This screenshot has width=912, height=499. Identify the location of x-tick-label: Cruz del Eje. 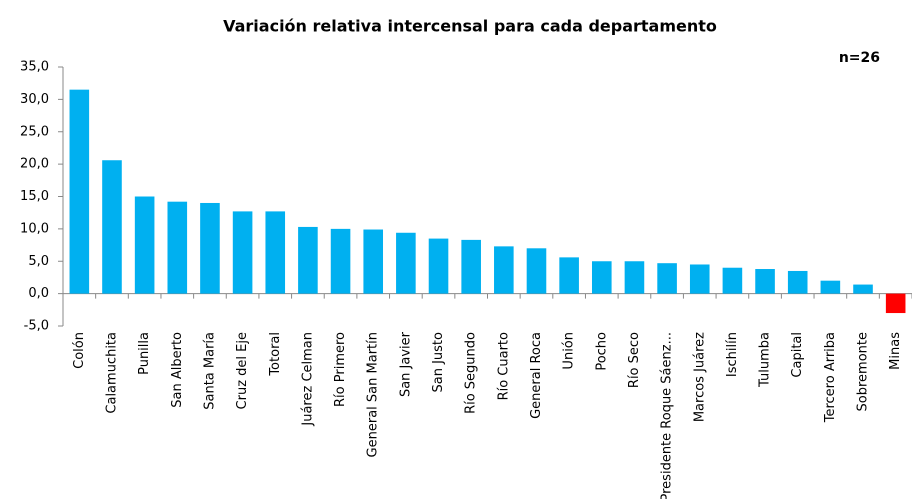
(242, 370).